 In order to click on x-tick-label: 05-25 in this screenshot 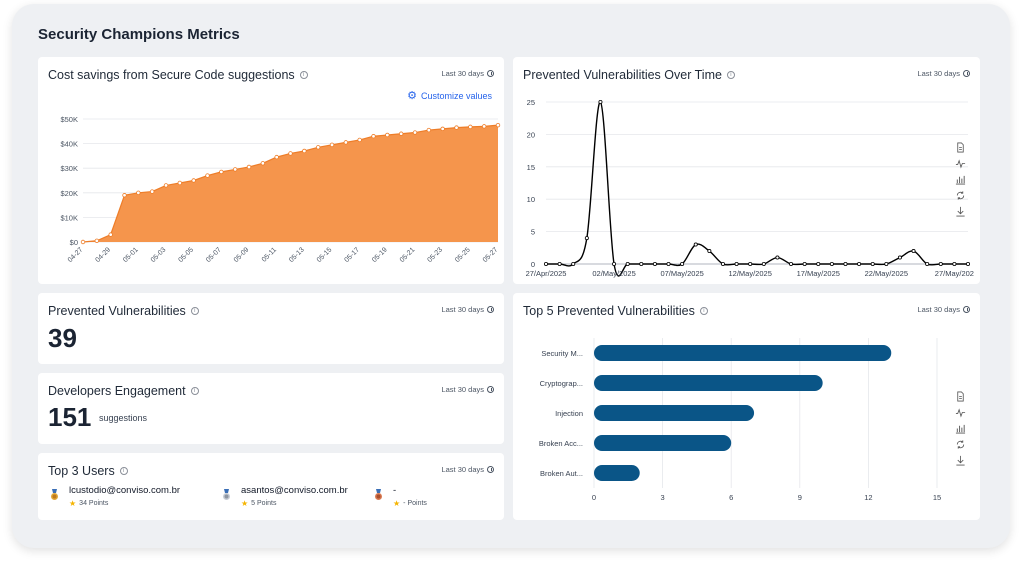, I will do `click(463, 255)`.